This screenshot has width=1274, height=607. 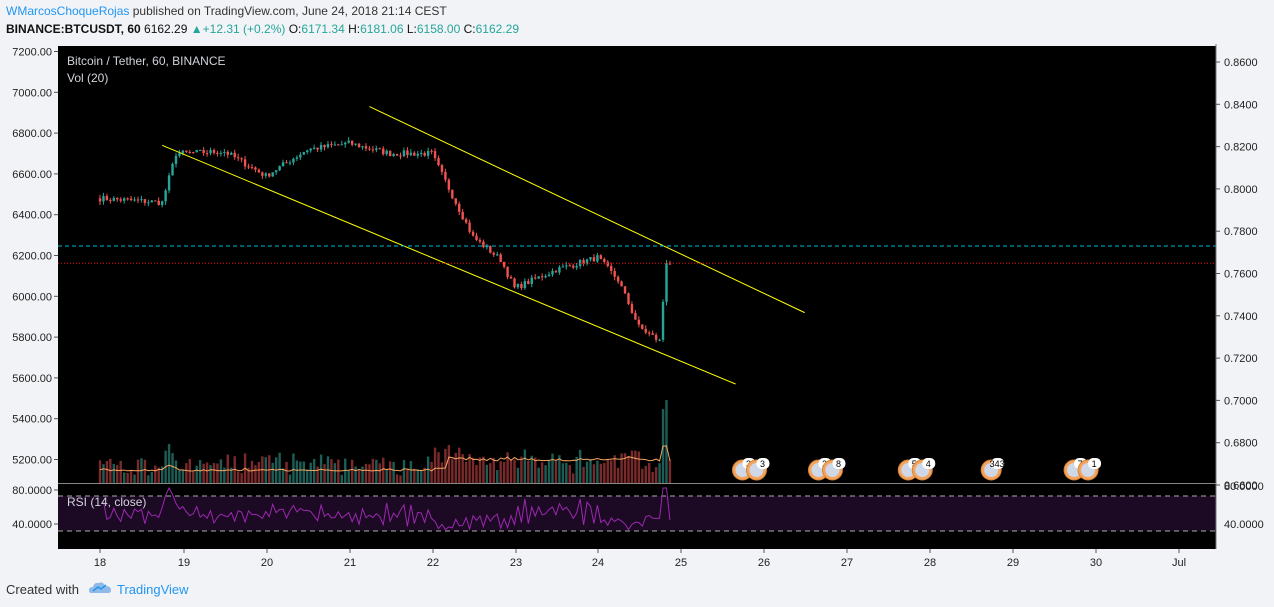 I want to click on low-value: 6158.00, so click(x=438, y=29).